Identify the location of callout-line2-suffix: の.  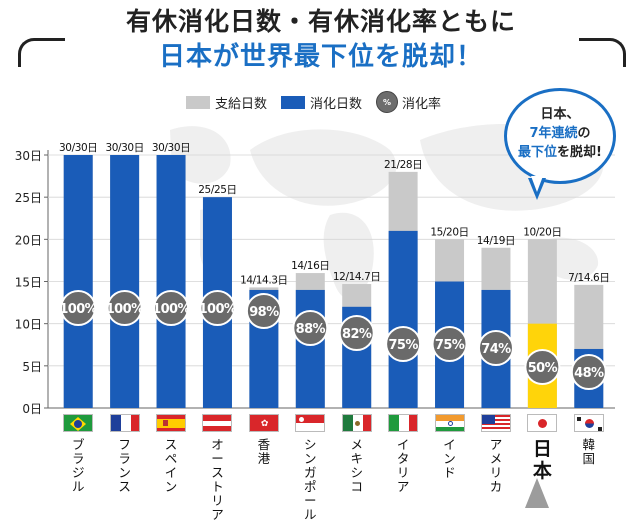
(584, 133).